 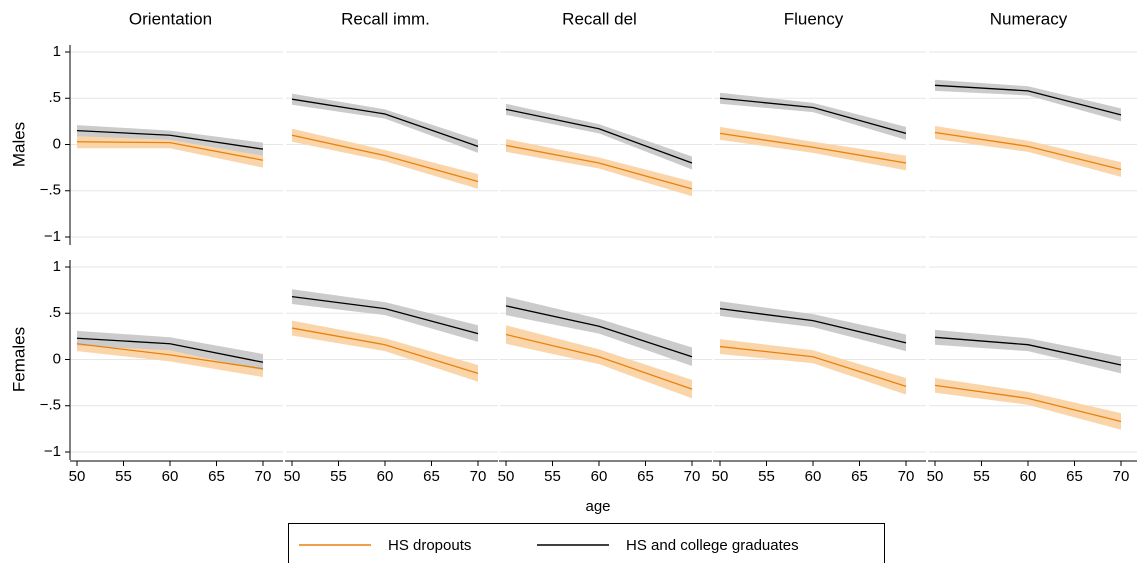 I want to click on column-title: Fluency, so click(x=814, y=18).